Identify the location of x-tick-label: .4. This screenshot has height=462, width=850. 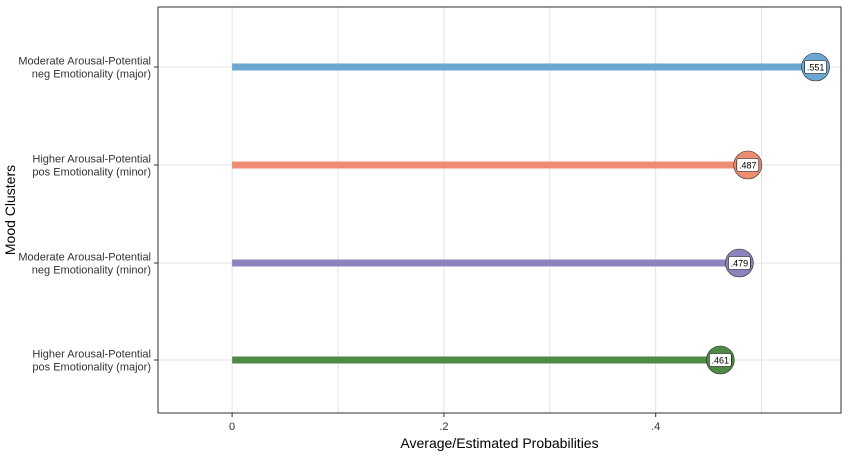
(655, 427).